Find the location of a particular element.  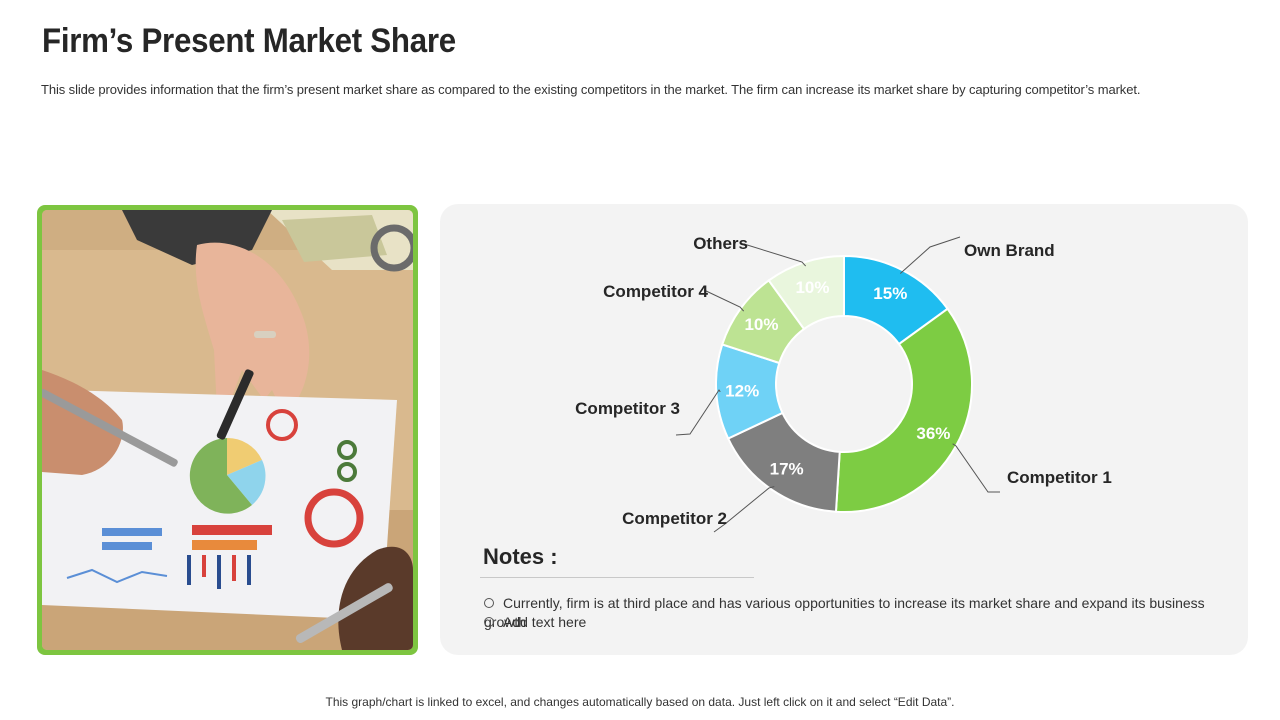

category-label-own-brand: Own Brand is located at coordinates (1009, 250).